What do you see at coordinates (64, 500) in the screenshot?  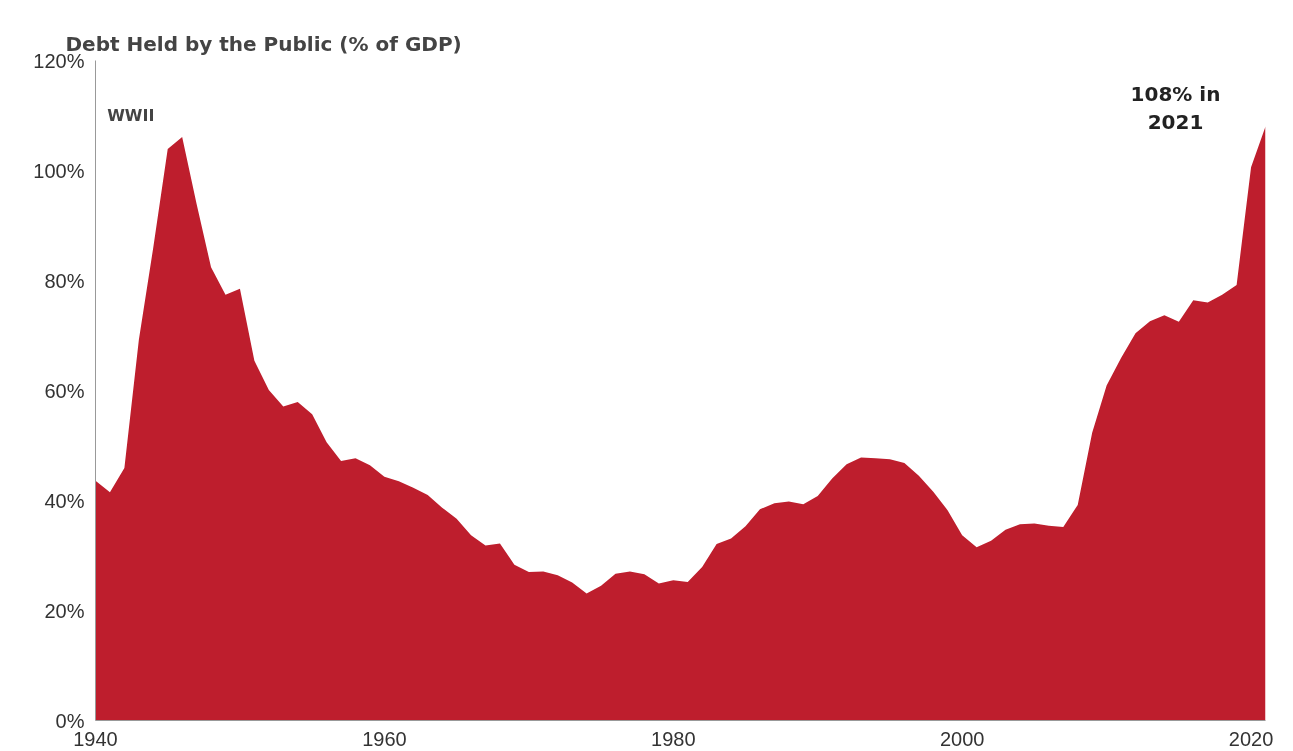 I see `y-tick-label: 40%` at bounding box center [64, 500].